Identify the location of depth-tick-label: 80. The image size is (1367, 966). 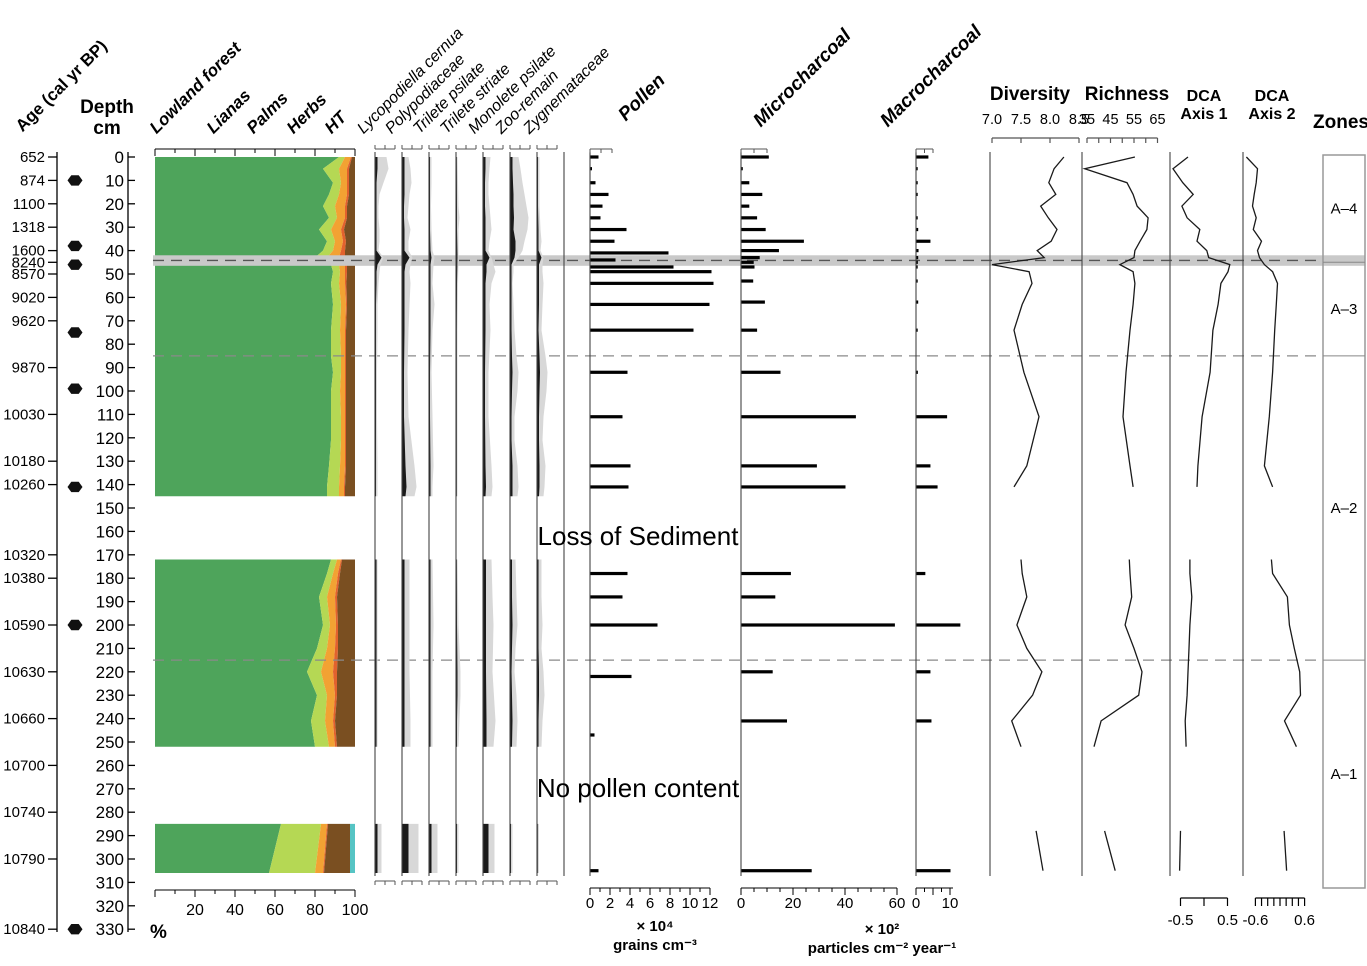
(114, 344).